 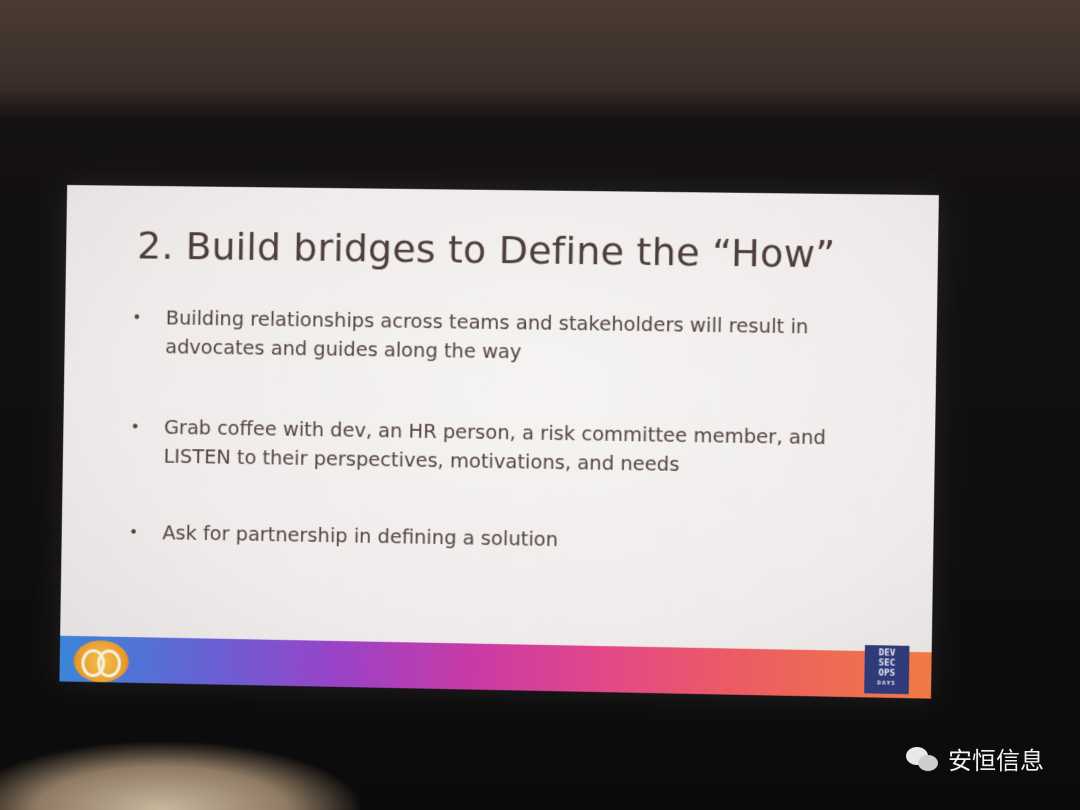 What do you see at coordinates (928, 762) in the screenshot?
I see `wechat-bubble-small` at bounding box center [928, 762].